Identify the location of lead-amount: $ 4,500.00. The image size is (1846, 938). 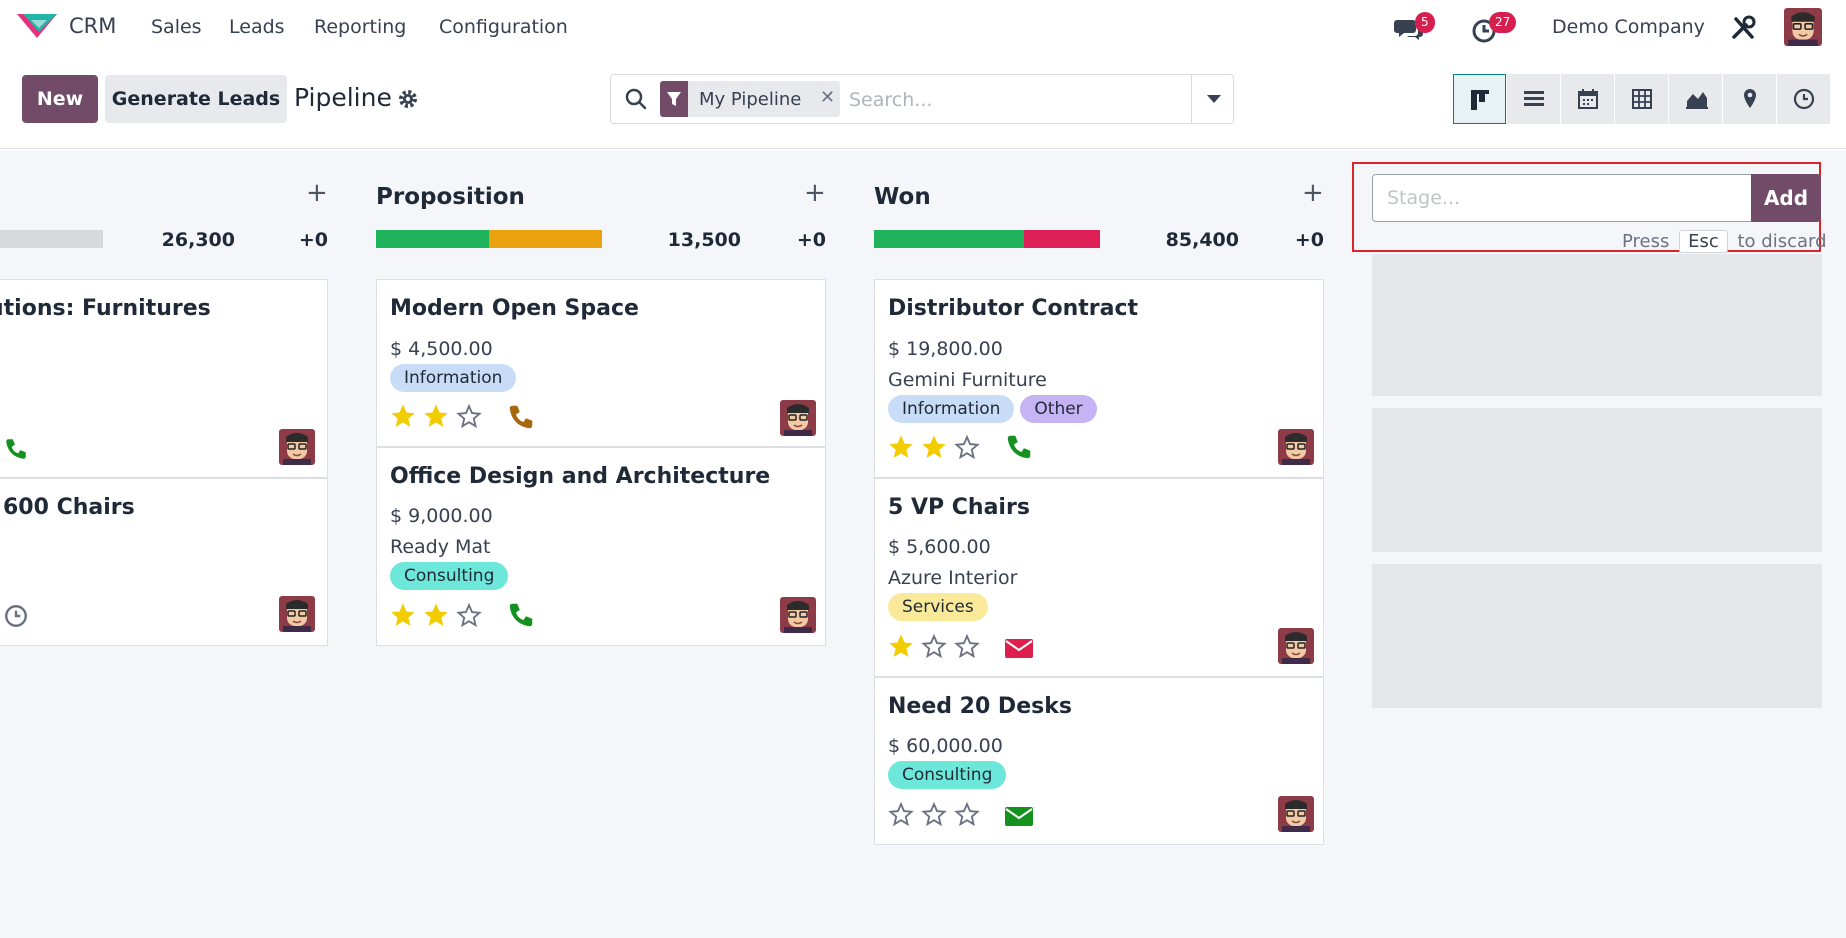
(441, 349).